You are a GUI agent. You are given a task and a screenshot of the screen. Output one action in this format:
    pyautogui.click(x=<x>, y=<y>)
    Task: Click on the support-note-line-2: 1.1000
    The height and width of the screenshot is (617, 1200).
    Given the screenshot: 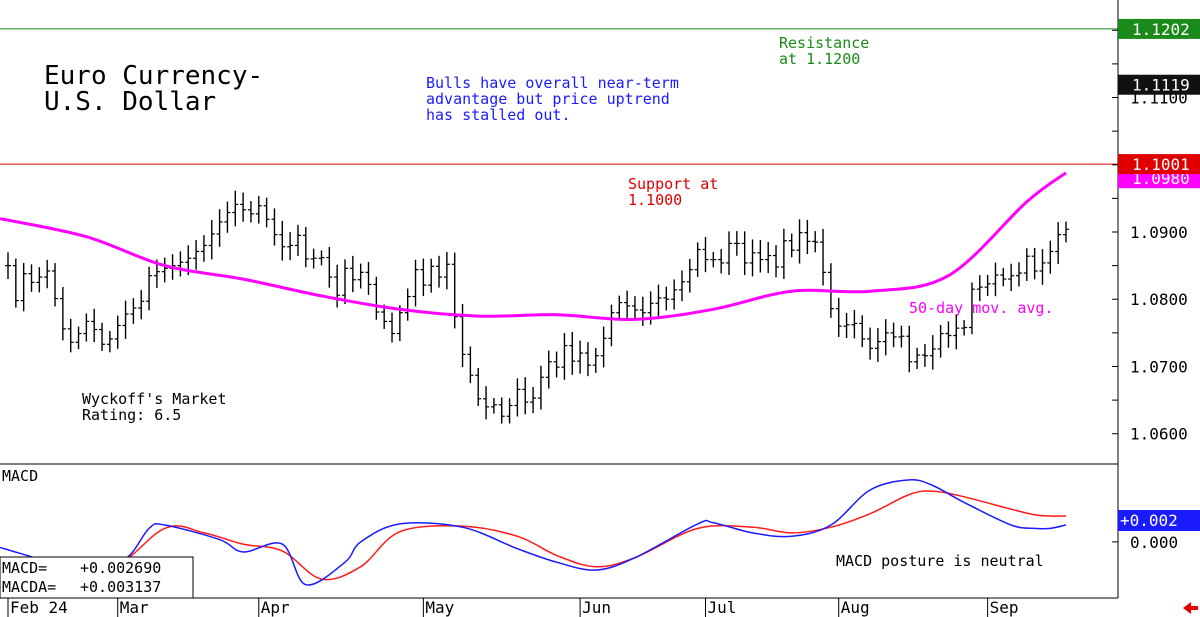 What is the action you would take?
    pyautogui.click(x=655, y=200)
    